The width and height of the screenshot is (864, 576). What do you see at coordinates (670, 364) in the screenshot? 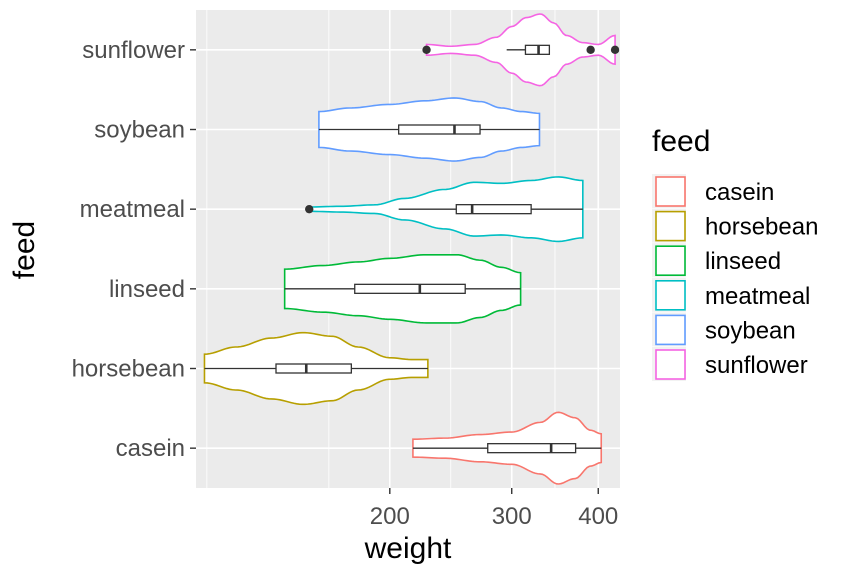
I see `legend-key-sunflower` at bounding box center [670, 364].